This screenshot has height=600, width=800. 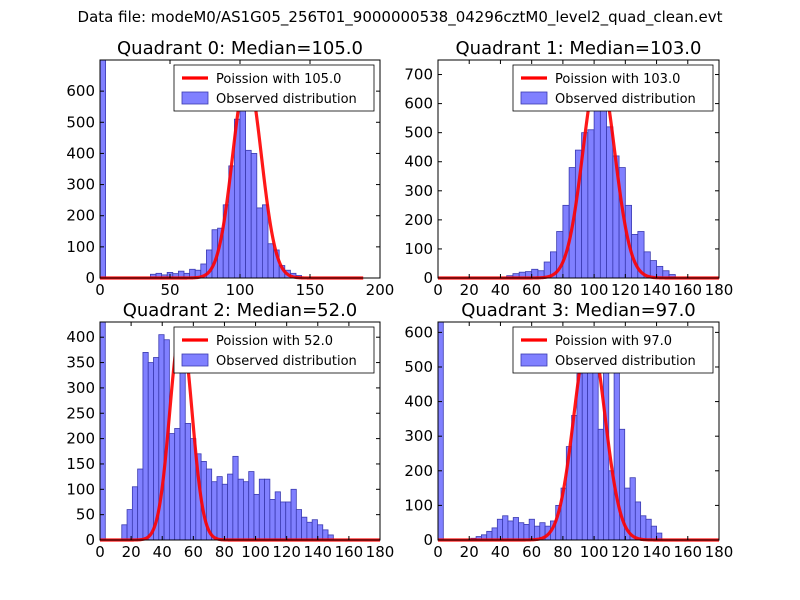 I want to click on legend: Poission with 103.0 Observed distribution, so click(x=613, y=88).